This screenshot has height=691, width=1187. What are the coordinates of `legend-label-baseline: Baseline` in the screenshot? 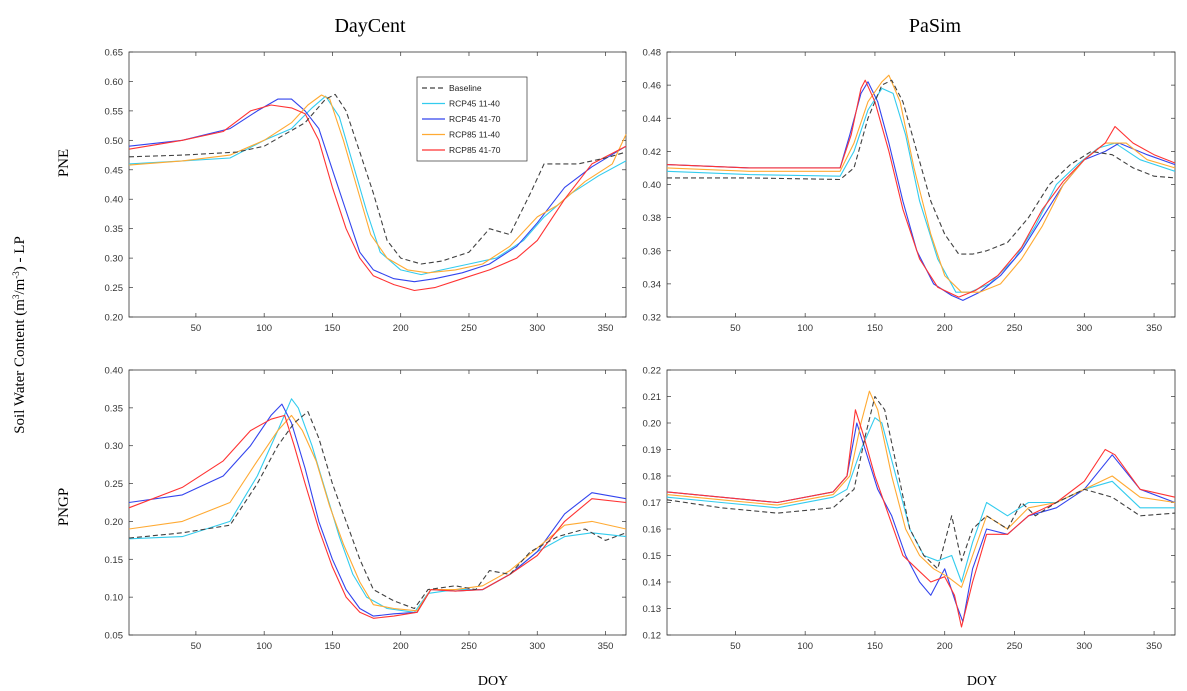 It's located at (465, 88).